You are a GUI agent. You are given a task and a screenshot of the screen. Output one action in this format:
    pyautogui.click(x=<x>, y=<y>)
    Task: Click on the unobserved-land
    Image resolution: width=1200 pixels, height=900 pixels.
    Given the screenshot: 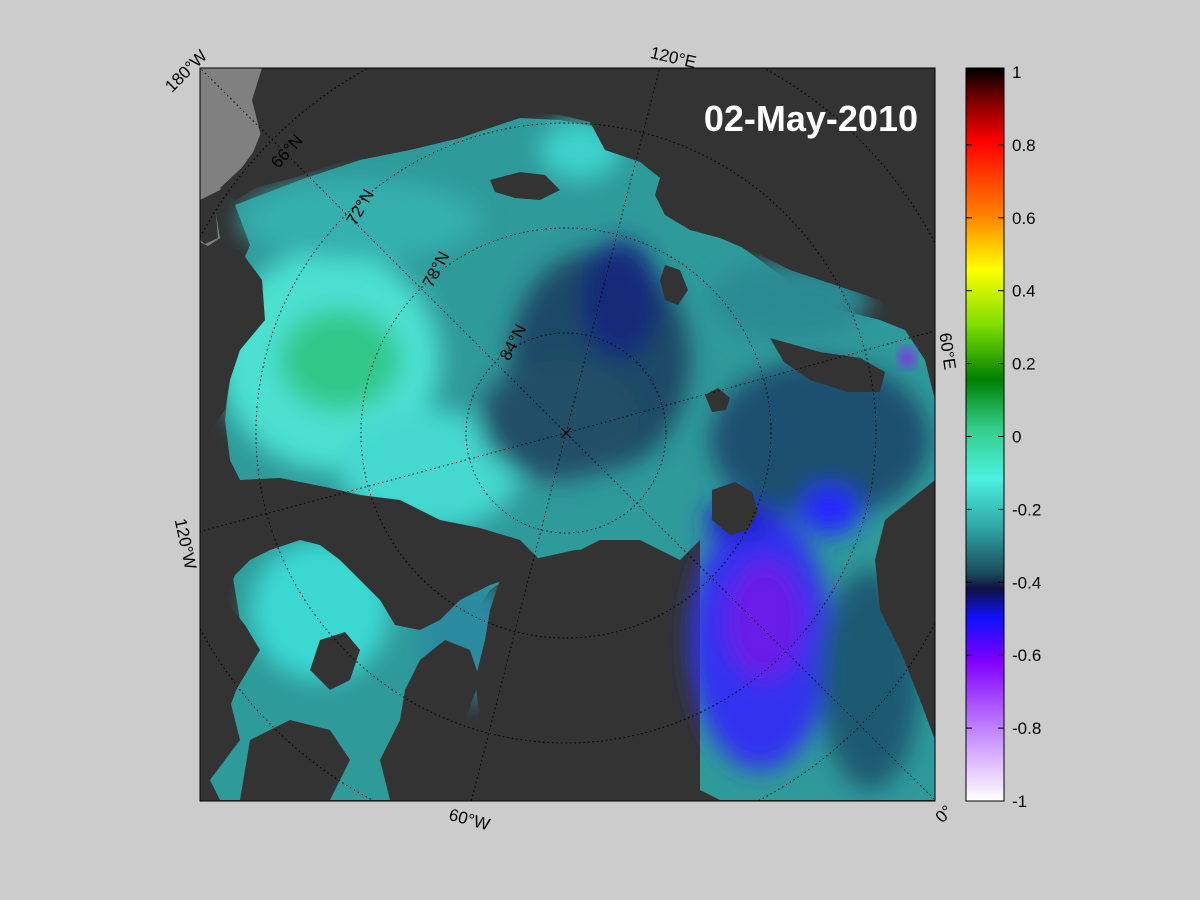 What is the action you would take?
    pyautogui.click(x=231, y=134)
    